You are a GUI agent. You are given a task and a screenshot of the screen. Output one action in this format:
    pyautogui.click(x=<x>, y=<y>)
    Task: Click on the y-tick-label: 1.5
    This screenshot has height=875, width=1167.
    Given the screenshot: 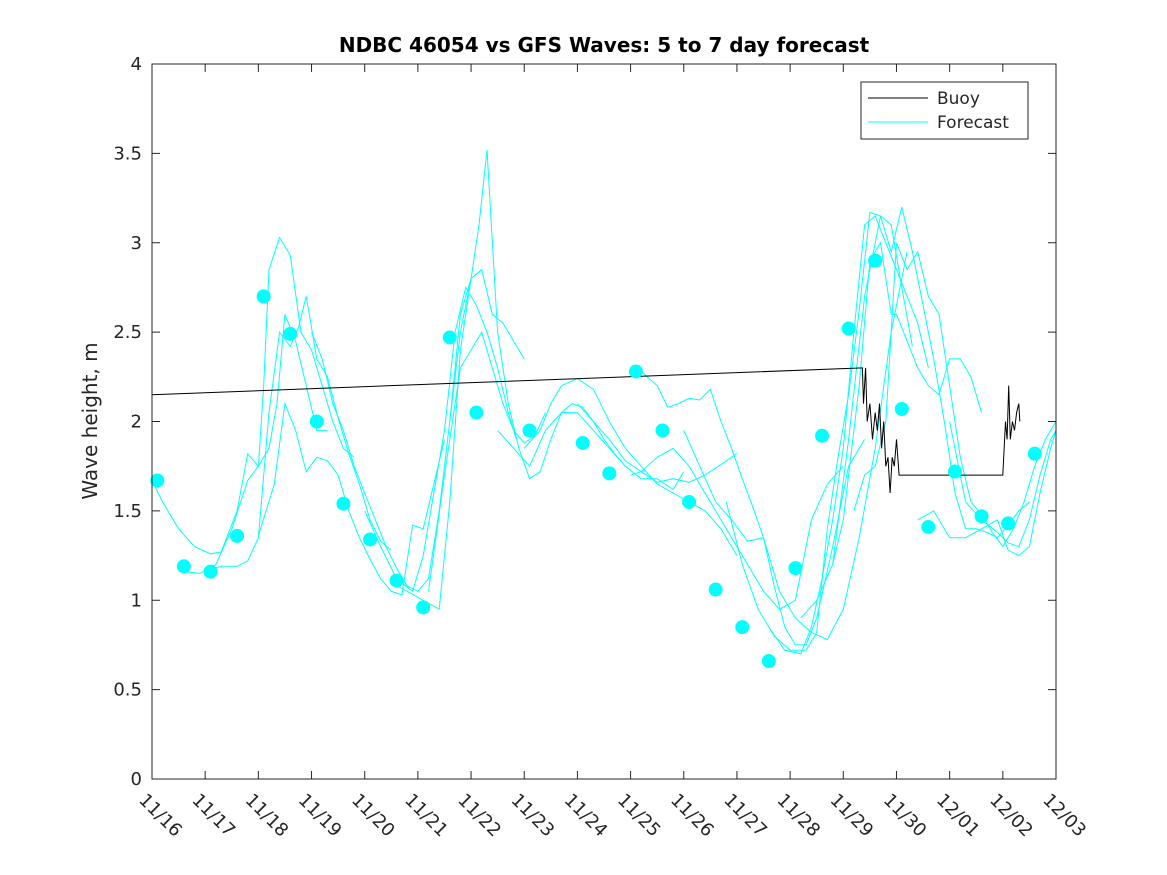 What is the action you would take?
    pyautogui.click(x=127, y=511)
    